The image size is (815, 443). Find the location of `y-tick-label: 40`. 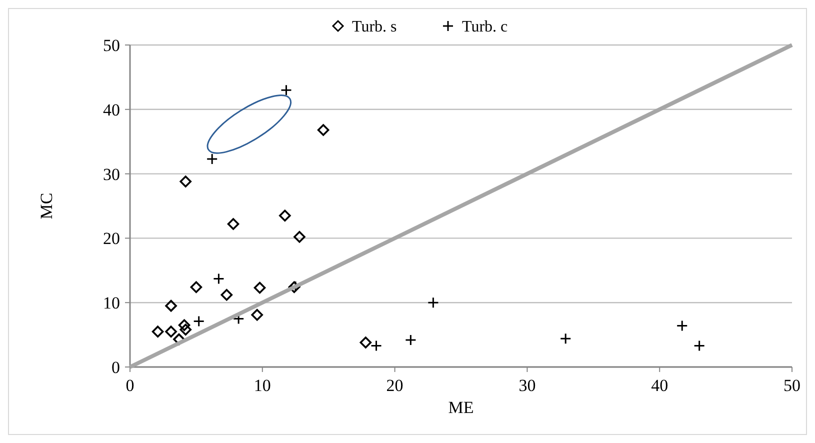

y-tick-label: 40 is located at coordinates (111, 110).